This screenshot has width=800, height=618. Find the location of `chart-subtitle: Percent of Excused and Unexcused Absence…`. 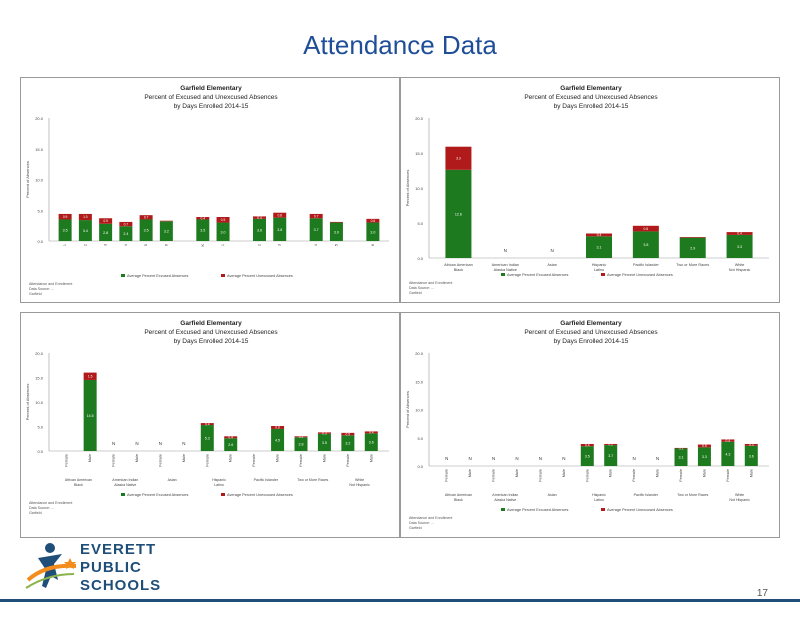

chart-subtitle: Percent of Excused and Unexcused Absence… is located at coordinates (211, 332).